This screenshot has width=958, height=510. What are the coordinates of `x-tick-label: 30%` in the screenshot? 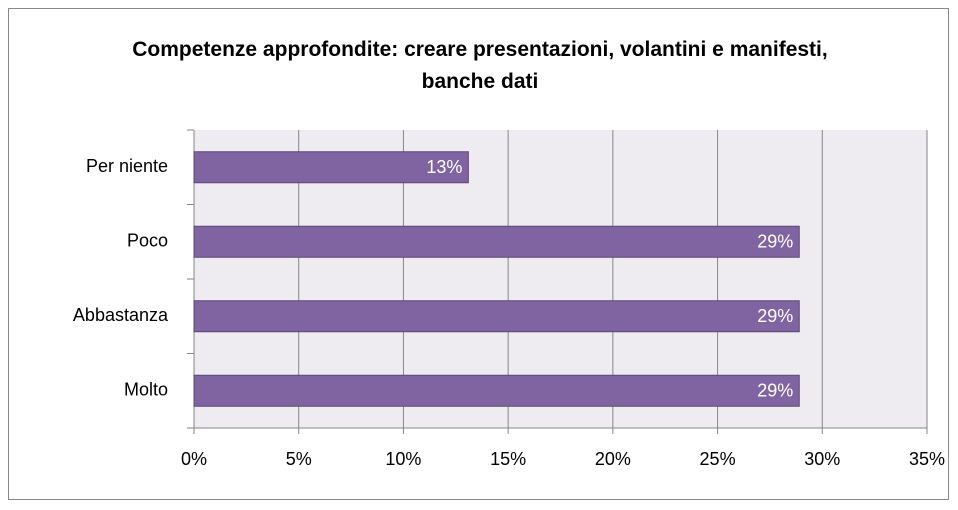 It's located at (822, 459).